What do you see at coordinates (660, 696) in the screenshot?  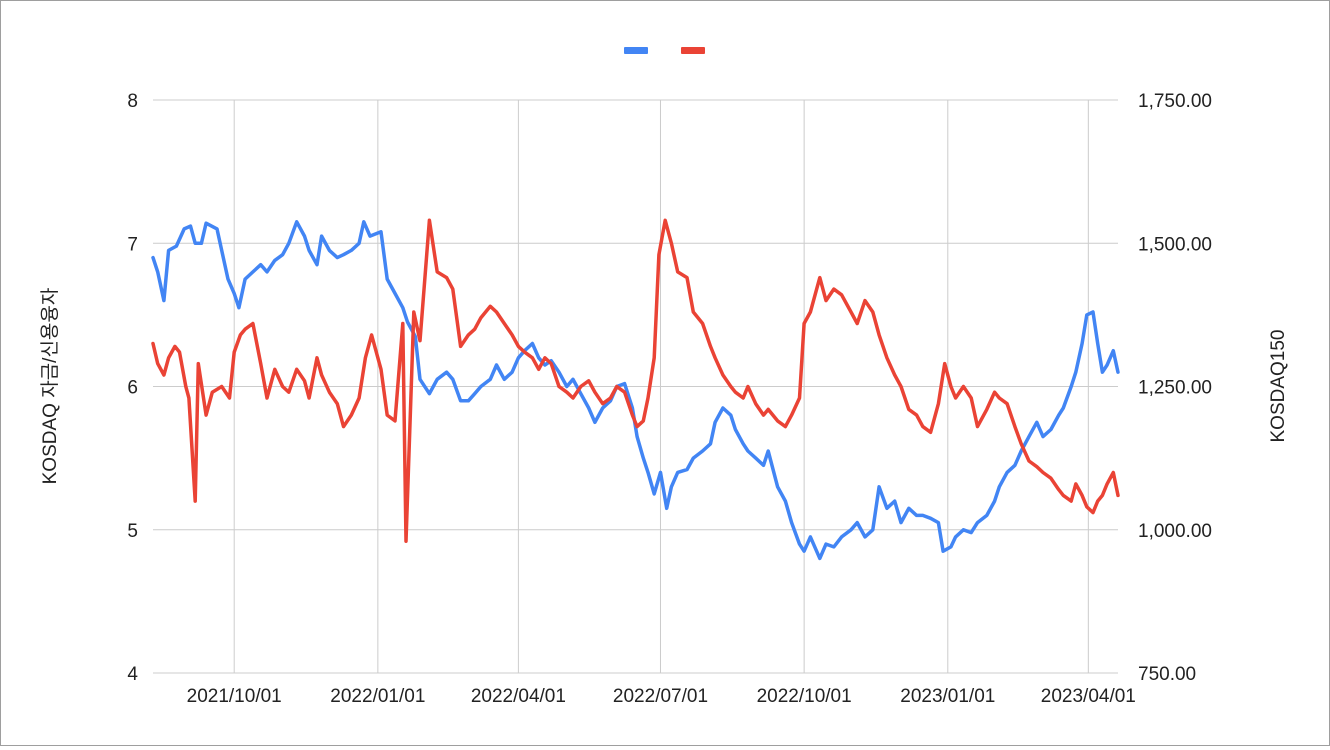 I see `x-tick-label: 2022/07/01` at bounding box center [660, 696].